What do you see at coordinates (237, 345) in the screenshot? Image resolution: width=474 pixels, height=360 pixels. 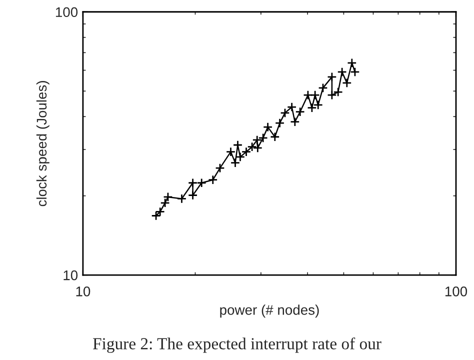 I see `caption: Figure 2: The expected interrupt rate of our` at bounding box center [237, 345].